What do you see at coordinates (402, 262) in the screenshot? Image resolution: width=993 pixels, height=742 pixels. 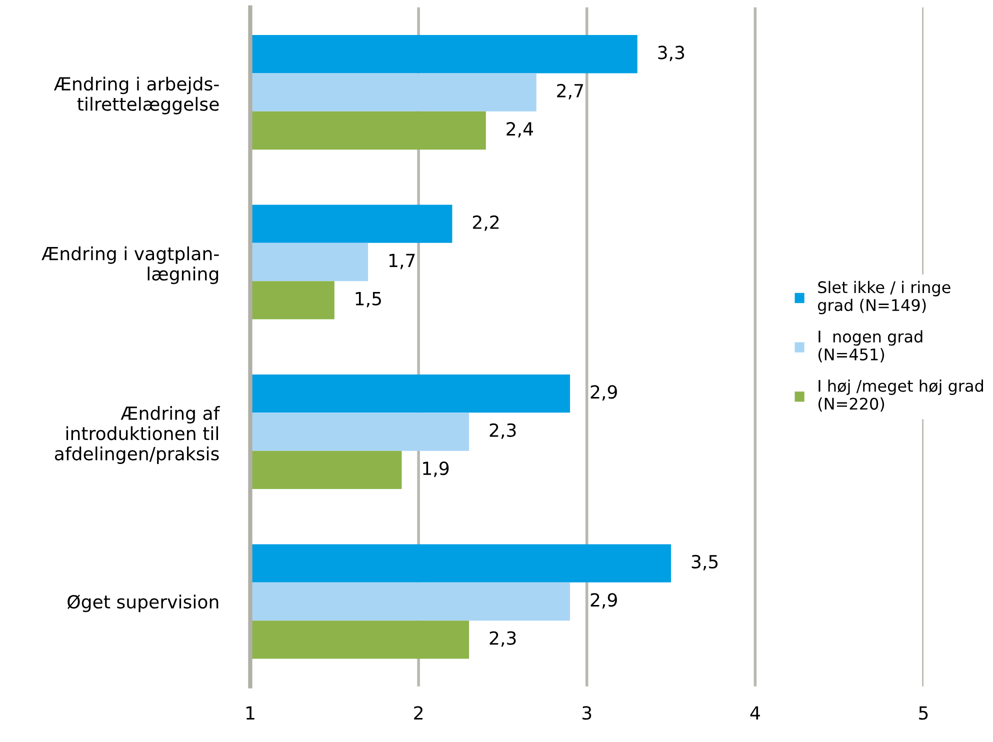 I see `data-label: 1,7` at bounding box center [402, 262].